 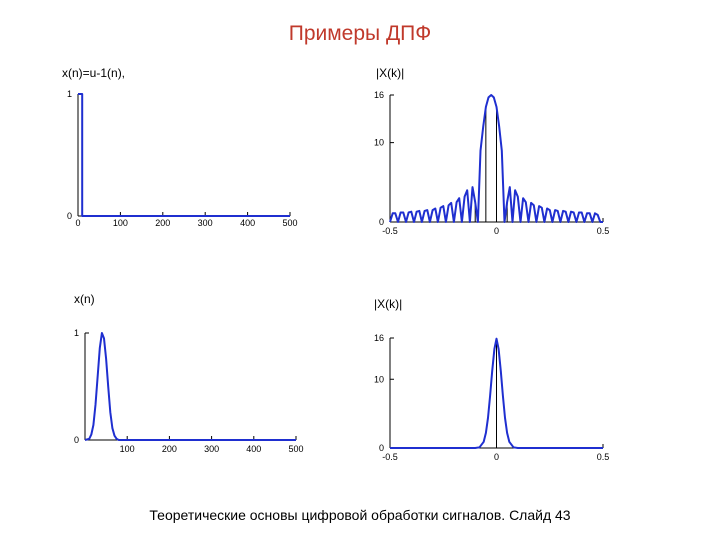 What do you see at coordinates (247, 223) in the screenshot?
I see `rect-time-x-tick-label: 400` at bounding box center [247, 223].